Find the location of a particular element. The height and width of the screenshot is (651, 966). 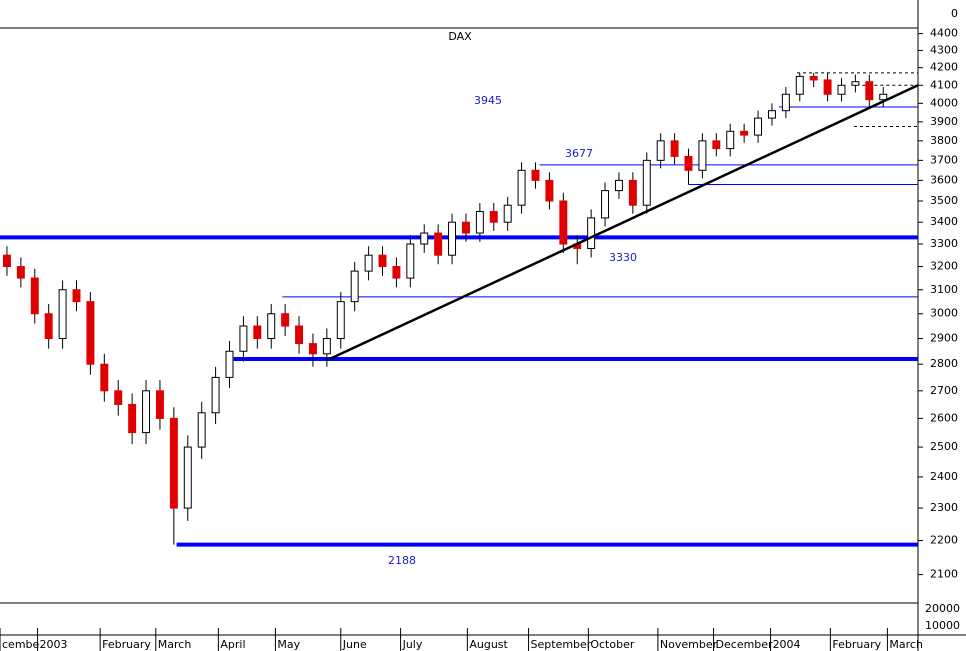

y-tick-label: 2700 is located at coordinates (944, 390).